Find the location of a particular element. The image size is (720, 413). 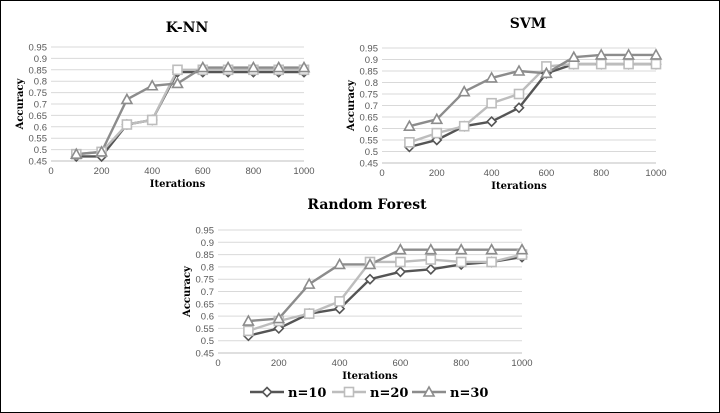

chart-title: Random Forest is located at coordinates (367, 205).